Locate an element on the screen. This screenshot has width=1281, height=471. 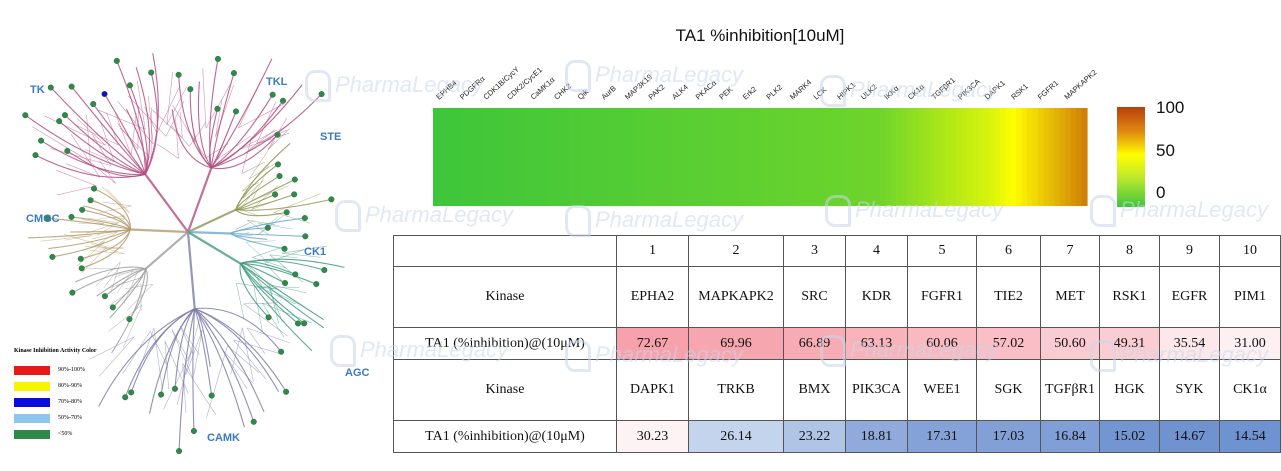
heatmap-column-label: EPHB4 is located at coordinates (446, 89).